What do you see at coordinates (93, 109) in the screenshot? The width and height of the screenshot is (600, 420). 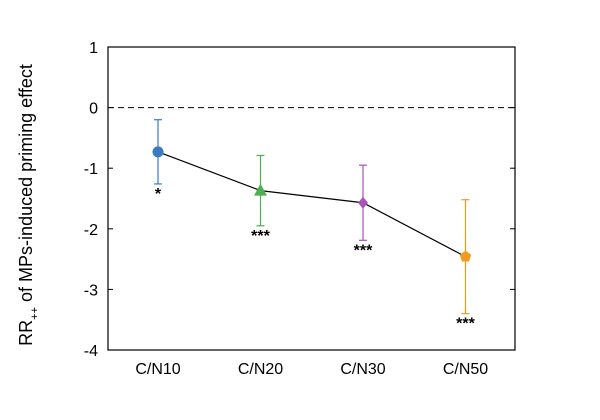 I see `y-tick-label: 0` at bounding box center [93, 109].